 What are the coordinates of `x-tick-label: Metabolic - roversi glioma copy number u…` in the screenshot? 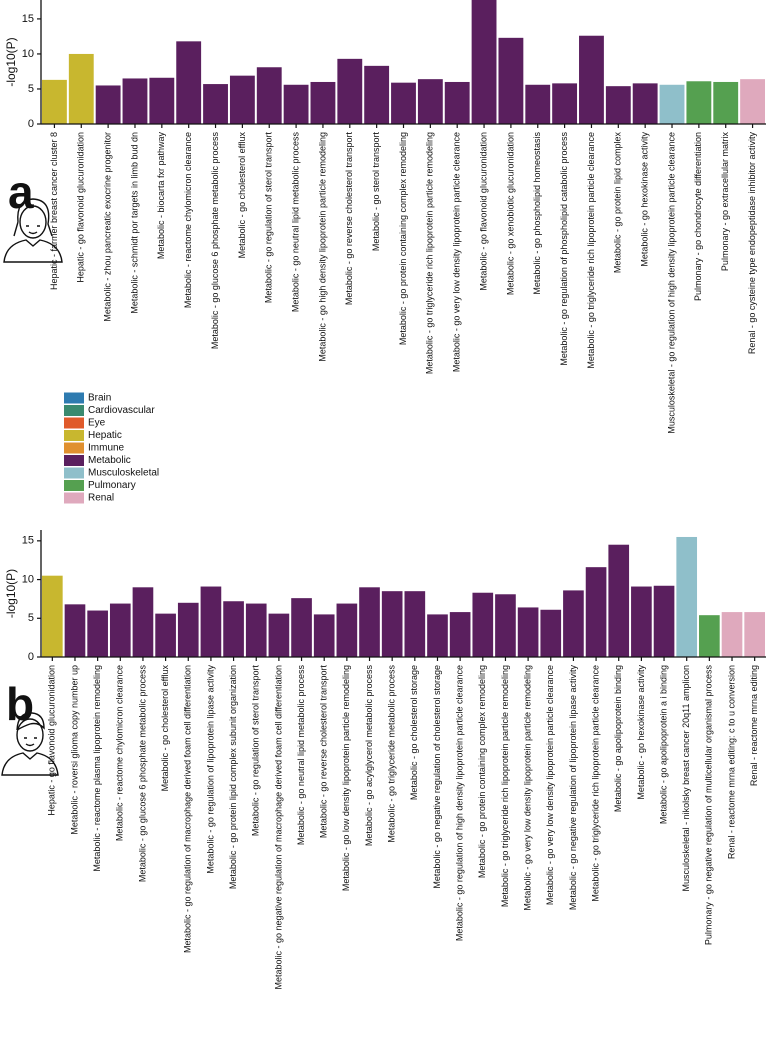 It's located at (74, 750).